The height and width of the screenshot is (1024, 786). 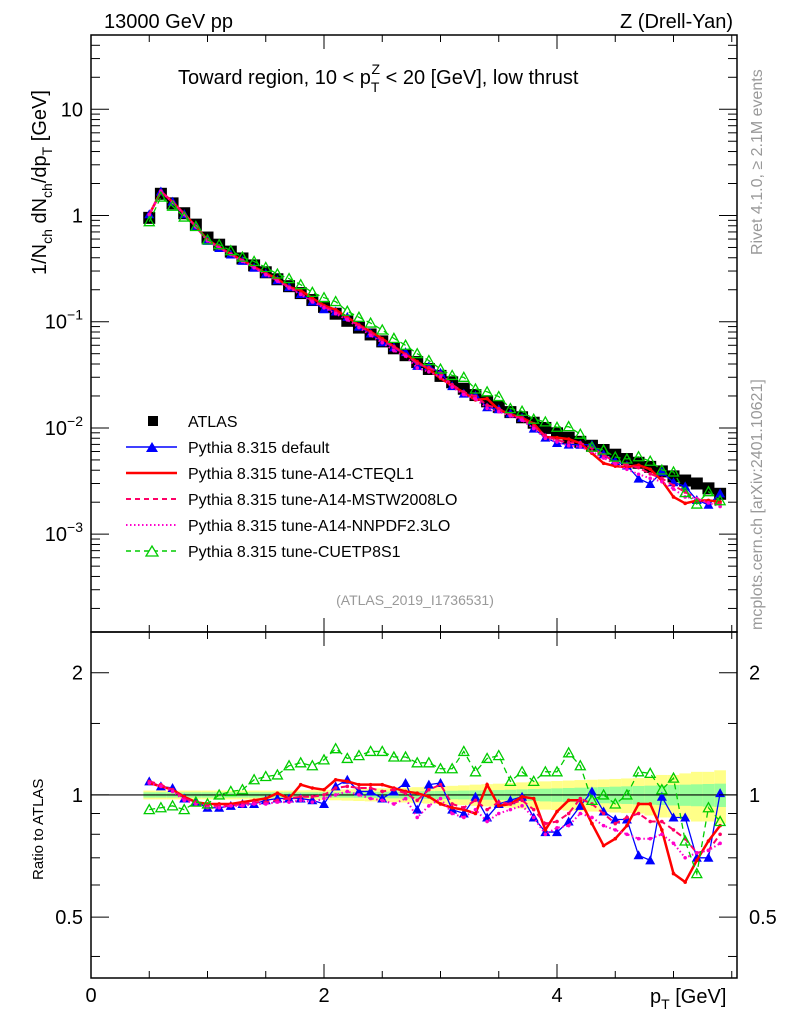 I want to click on legend-item-default: Pythia 8.315 default, so click(x=228, y=448).